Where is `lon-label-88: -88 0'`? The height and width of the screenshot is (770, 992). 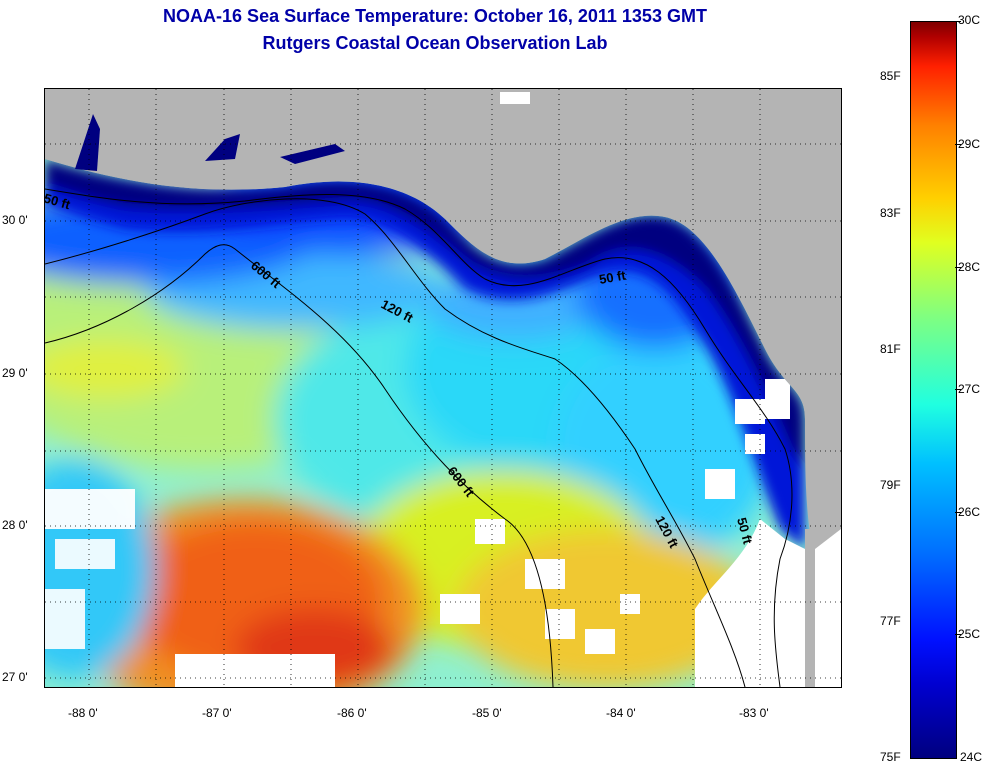 lon-label-88: -88 0' is located at coordinates (83, 713).